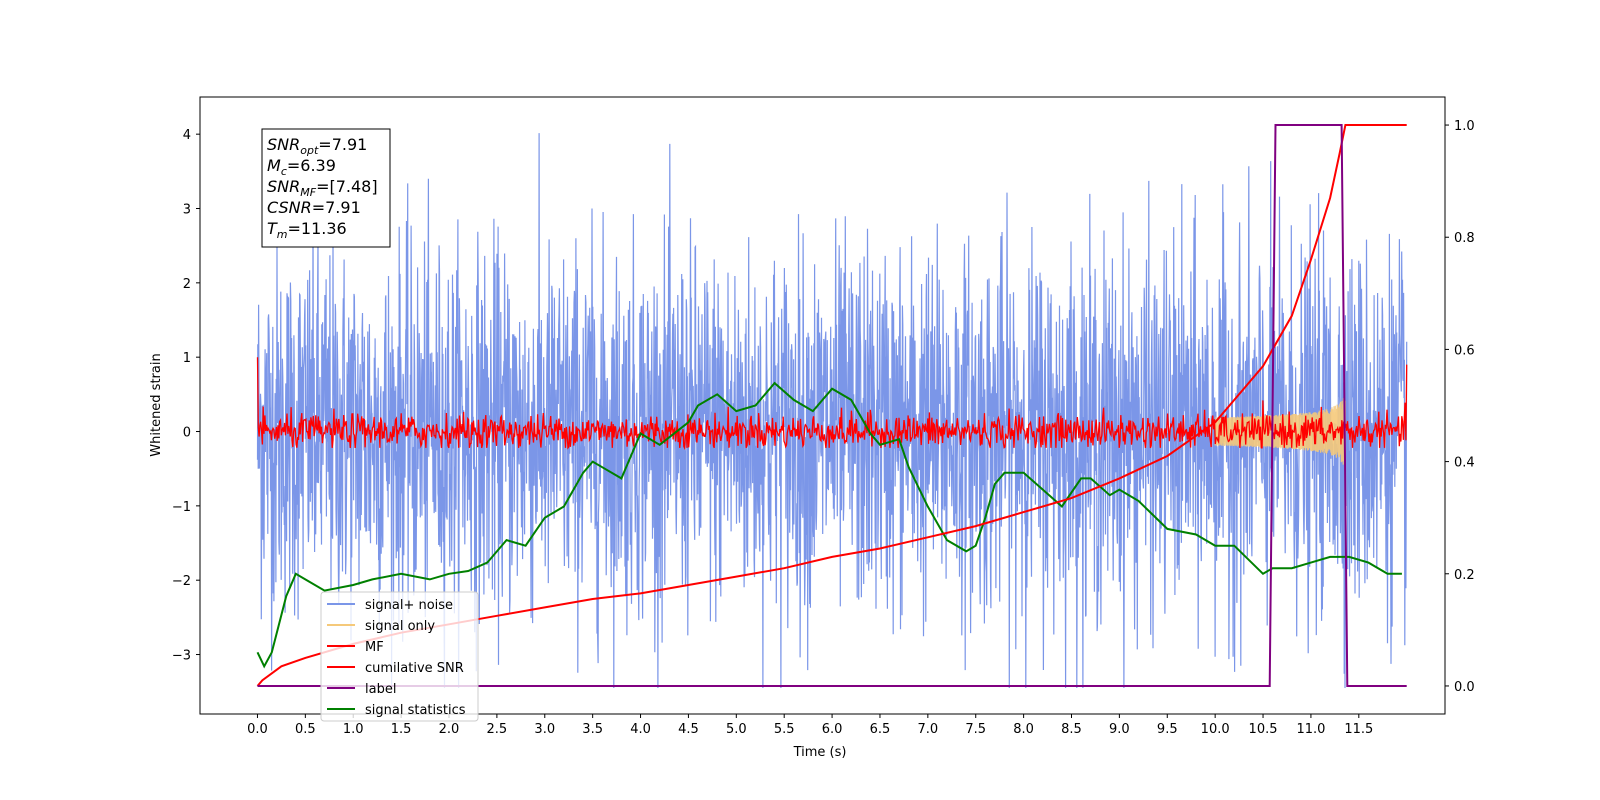 The height and width of the screenshot is (800, 1600). Describe the element at coordinates (1071, 729) in the screenshot. I see `x-tick-label: 8.5` at that location.